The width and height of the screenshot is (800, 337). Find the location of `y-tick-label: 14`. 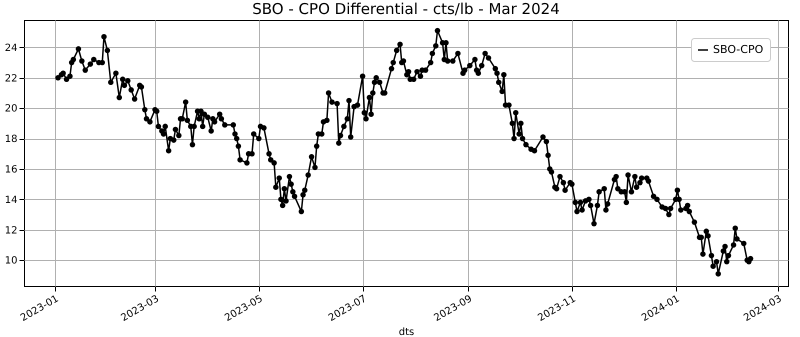

y-tick-label: 14 is located at coordinates (11, 200).